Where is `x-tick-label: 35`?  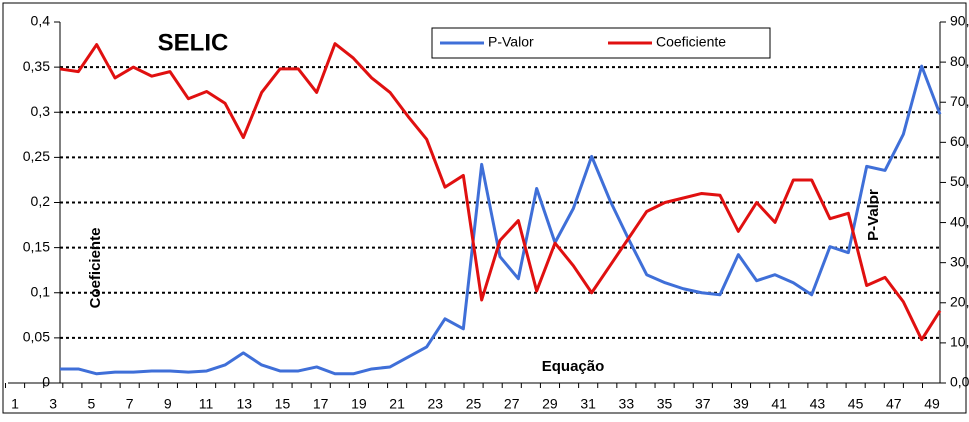 x-tick-label: 35 is located at coordinates (665, 404).